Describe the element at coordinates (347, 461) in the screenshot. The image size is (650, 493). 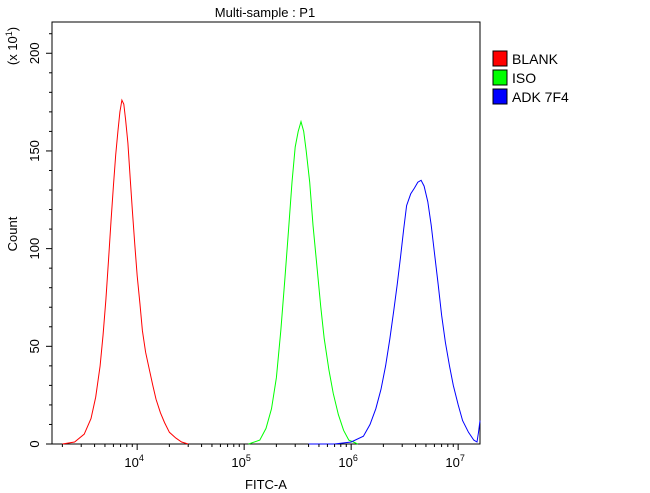
I see `x-tick-label: 10⁶` at that location.